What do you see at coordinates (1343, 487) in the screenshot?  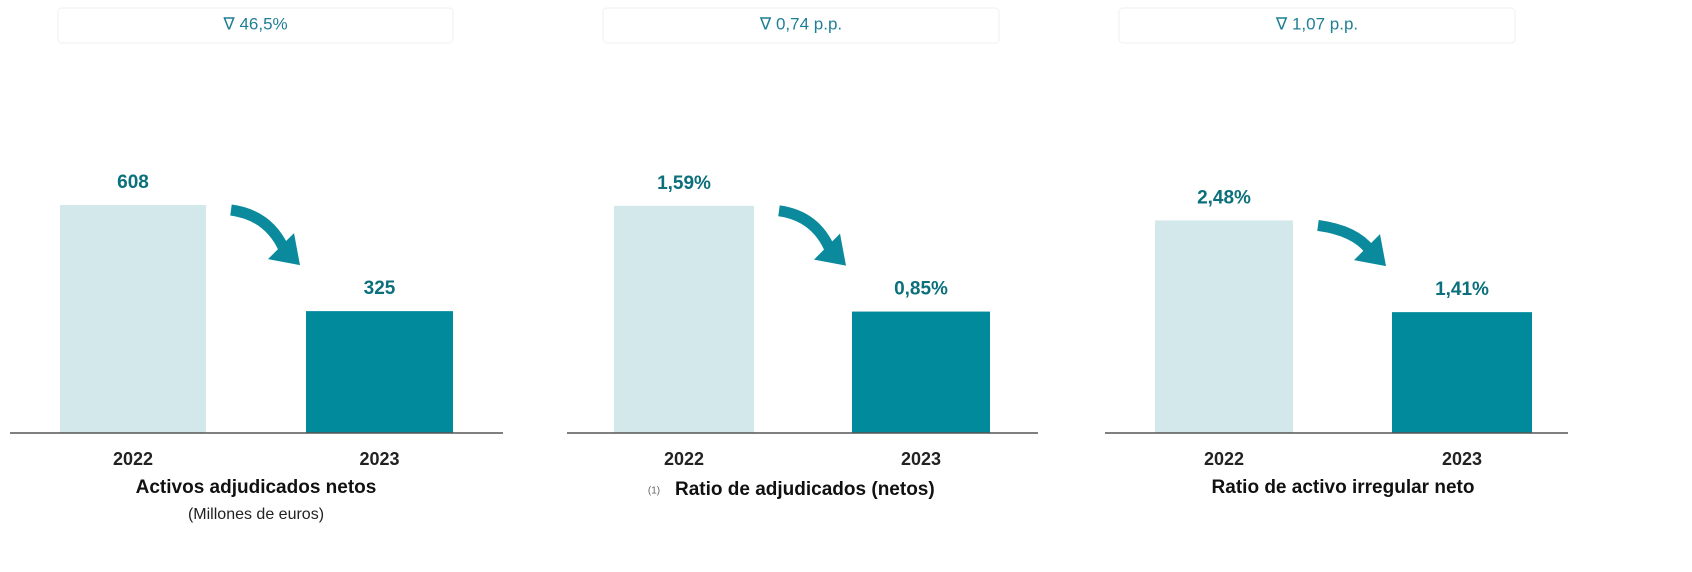 I see `chart-title: Ratio de activo irregular neto` at bounding box center [1343, 487].